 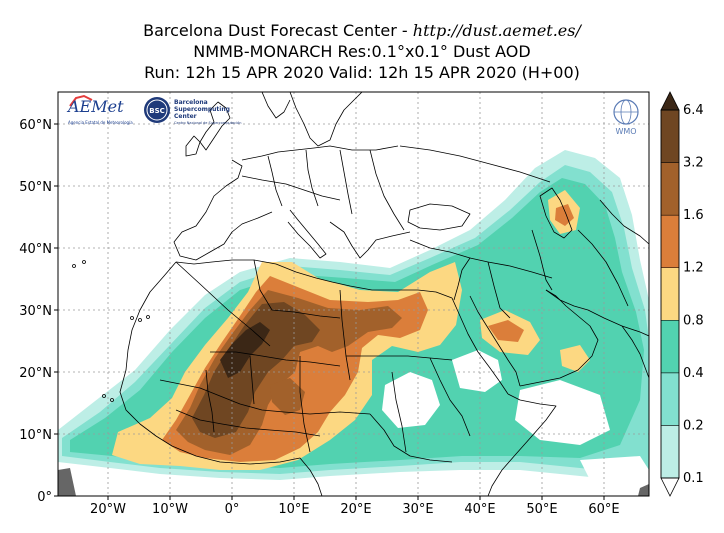 What do you see at coordinates (35, 187) in the screenshot?
I see `lat-tick-label: 50°N` at bounding box center [35, 187].